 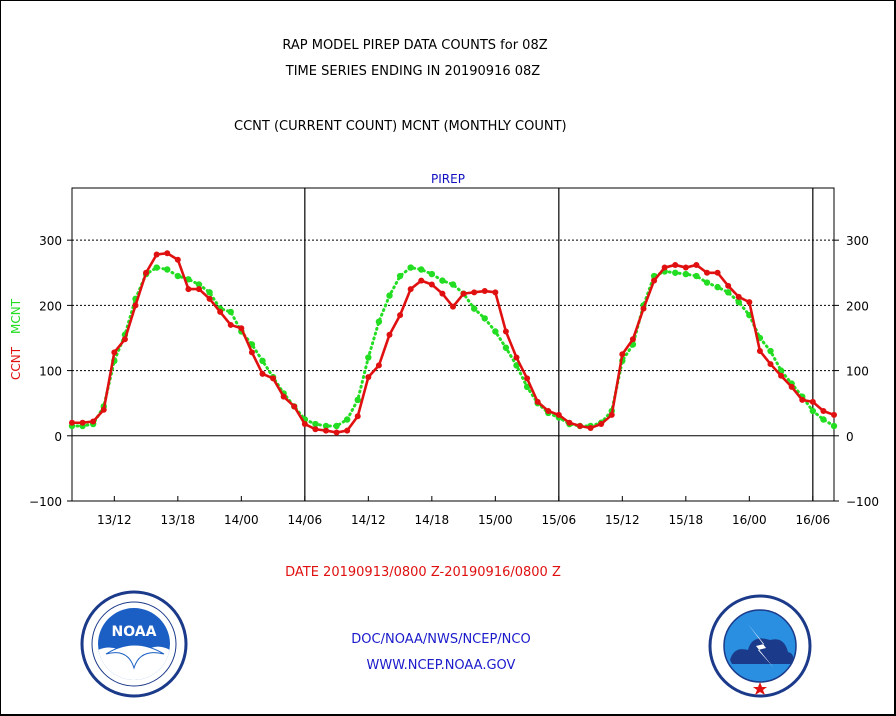 What do you see at coordinates (760, 646) in the screenshot?
I see `national-weather-service-logo-icon` at bounding box center [760, 646].